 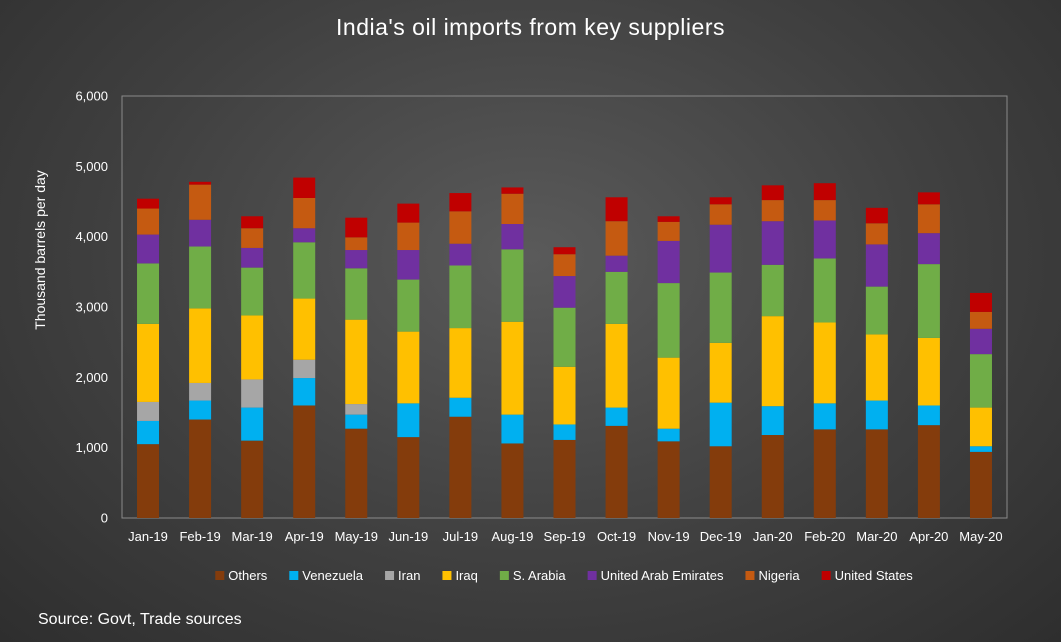 What do you see at coordinates (140, 619) in the screenshot?
I see `source-note: Source: Govt, Trade sources` at bounding box center [140, 619].